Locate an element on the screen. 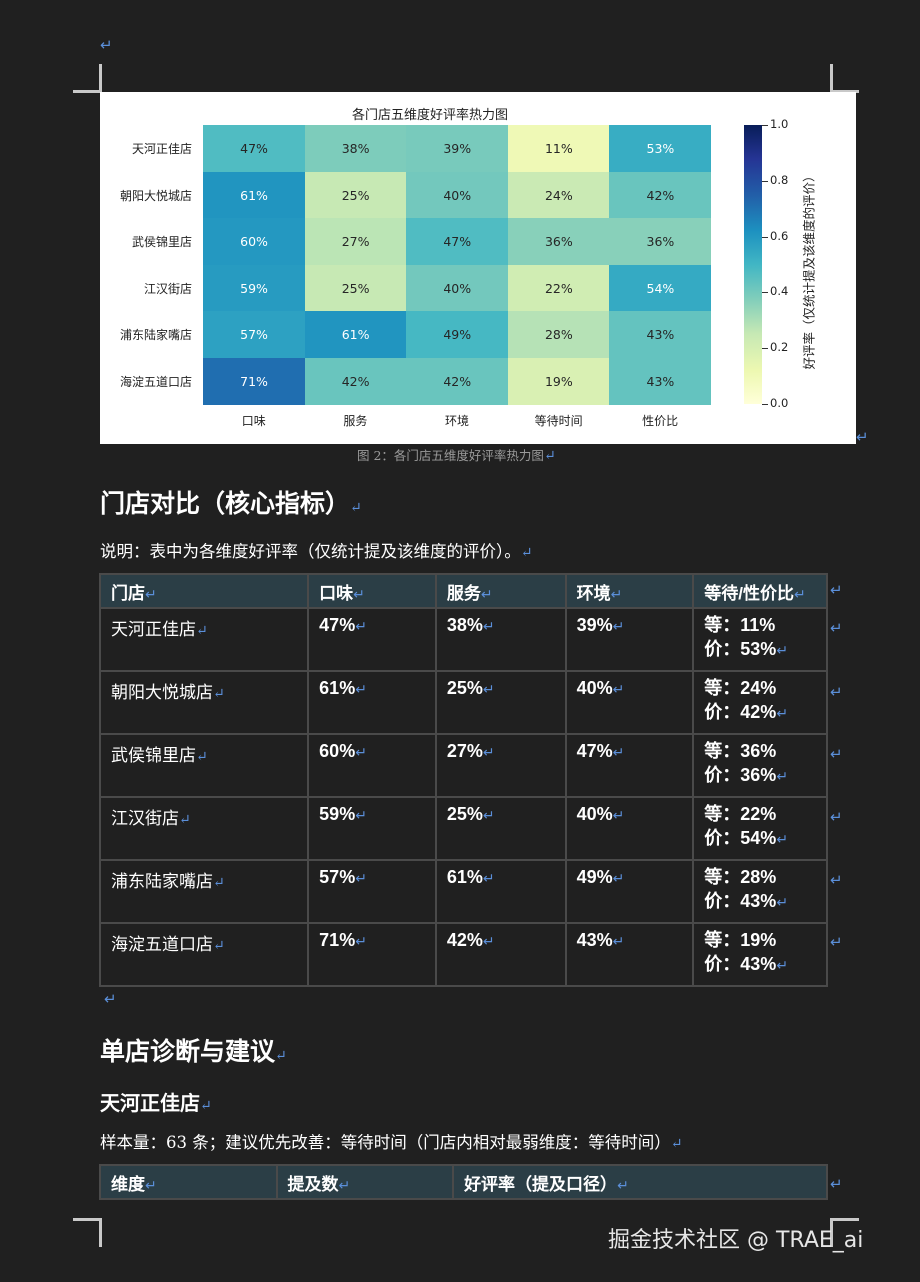 The image size is (920, 1282). heatmap-column-label: 口味 is located at coordinates (253, 421).